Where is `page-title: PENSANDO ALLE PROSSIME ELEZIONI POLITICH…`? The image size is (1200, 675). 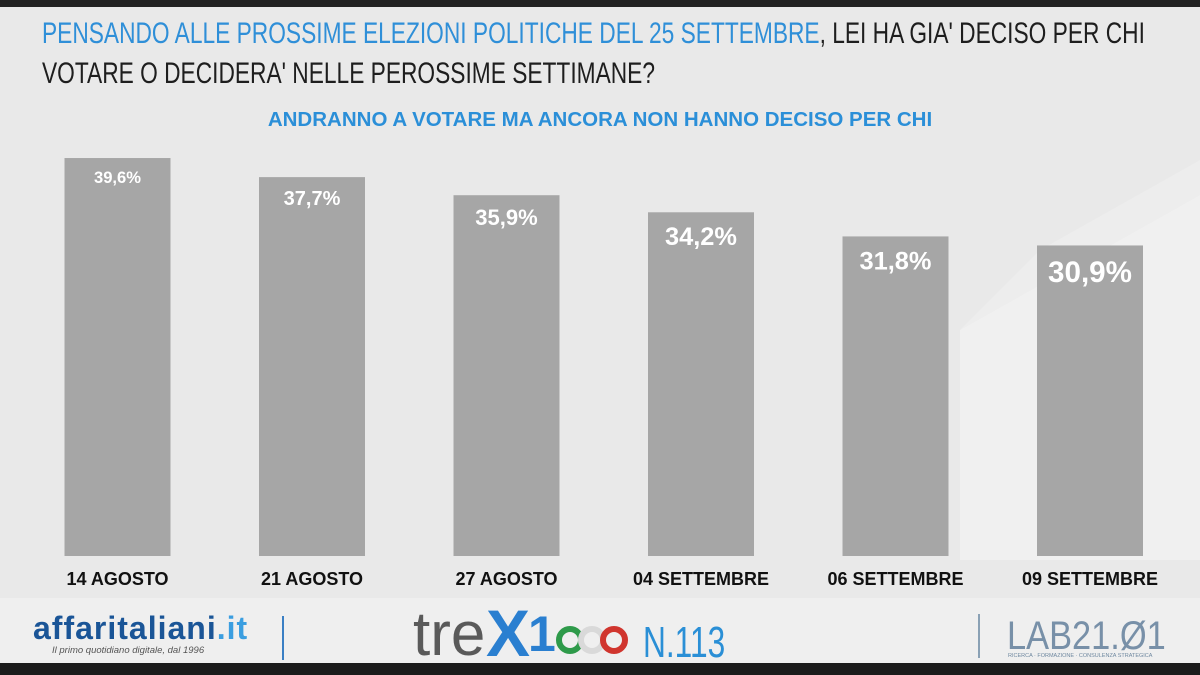
page-title: PENSANDO ALLE PROSSIME ELEZIONI POLITICH… is located at coordinates (593, 54).